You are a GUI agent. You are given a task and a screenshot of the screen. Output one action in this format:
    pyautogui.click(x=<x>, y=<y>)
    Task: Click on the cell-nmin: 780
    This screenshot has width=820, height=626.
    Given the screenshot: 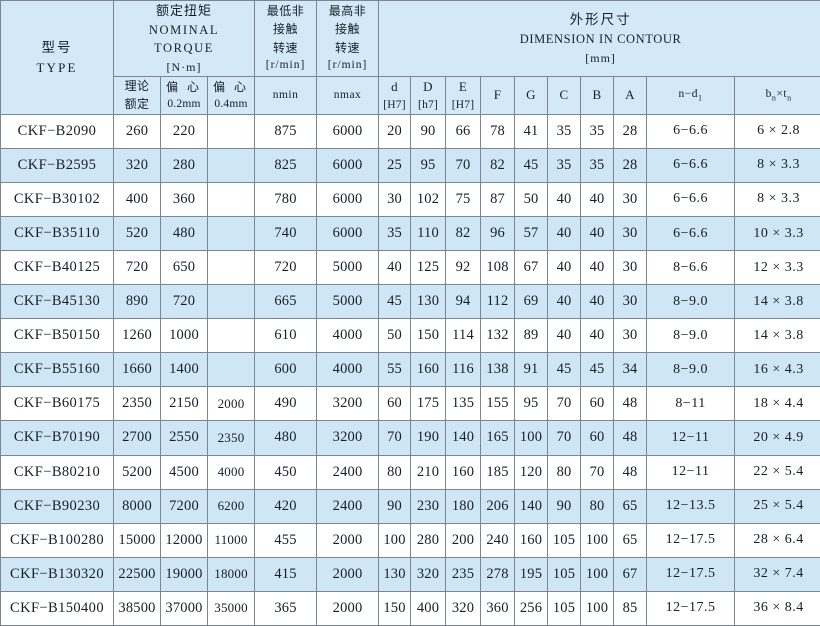 What is the action you would take?
    pyautogui.click(x=286, y=199)
    